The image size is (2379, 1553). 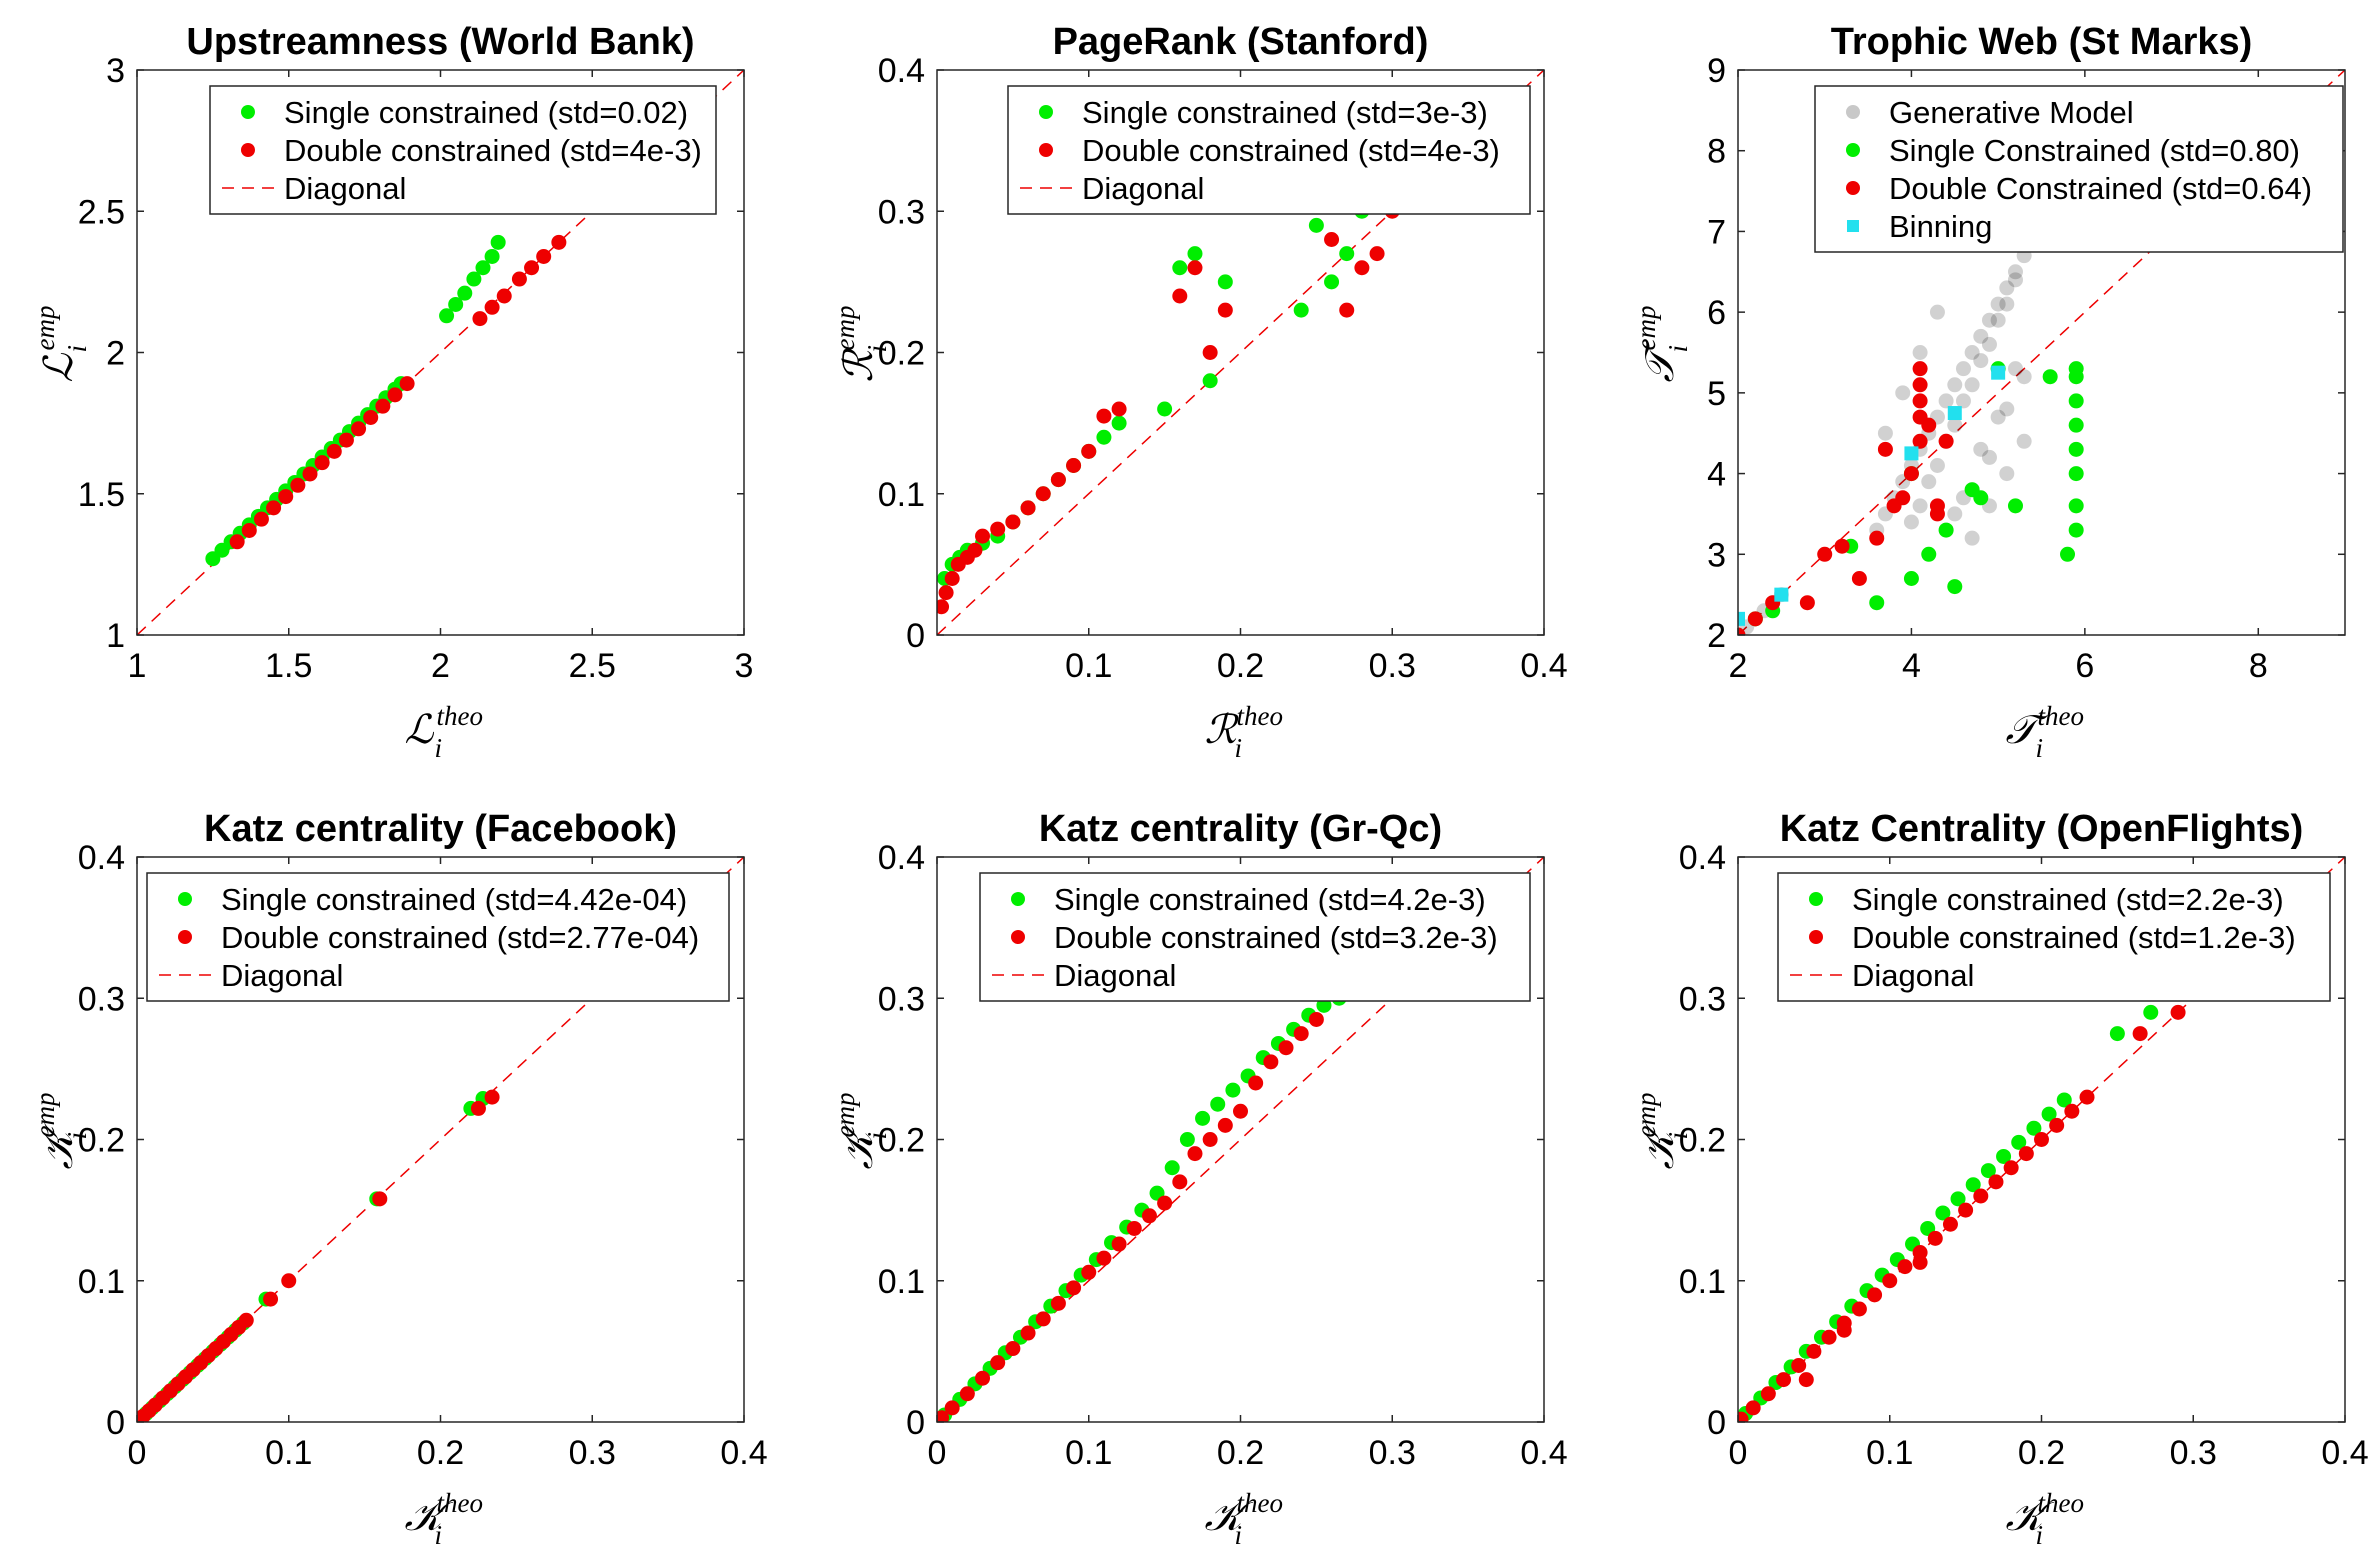 What do you see at coordinates (460, 937) in the screenshot?
I see `legend-label: Double constrained (std=2.77e-04)` at bounding box center [460, 937].